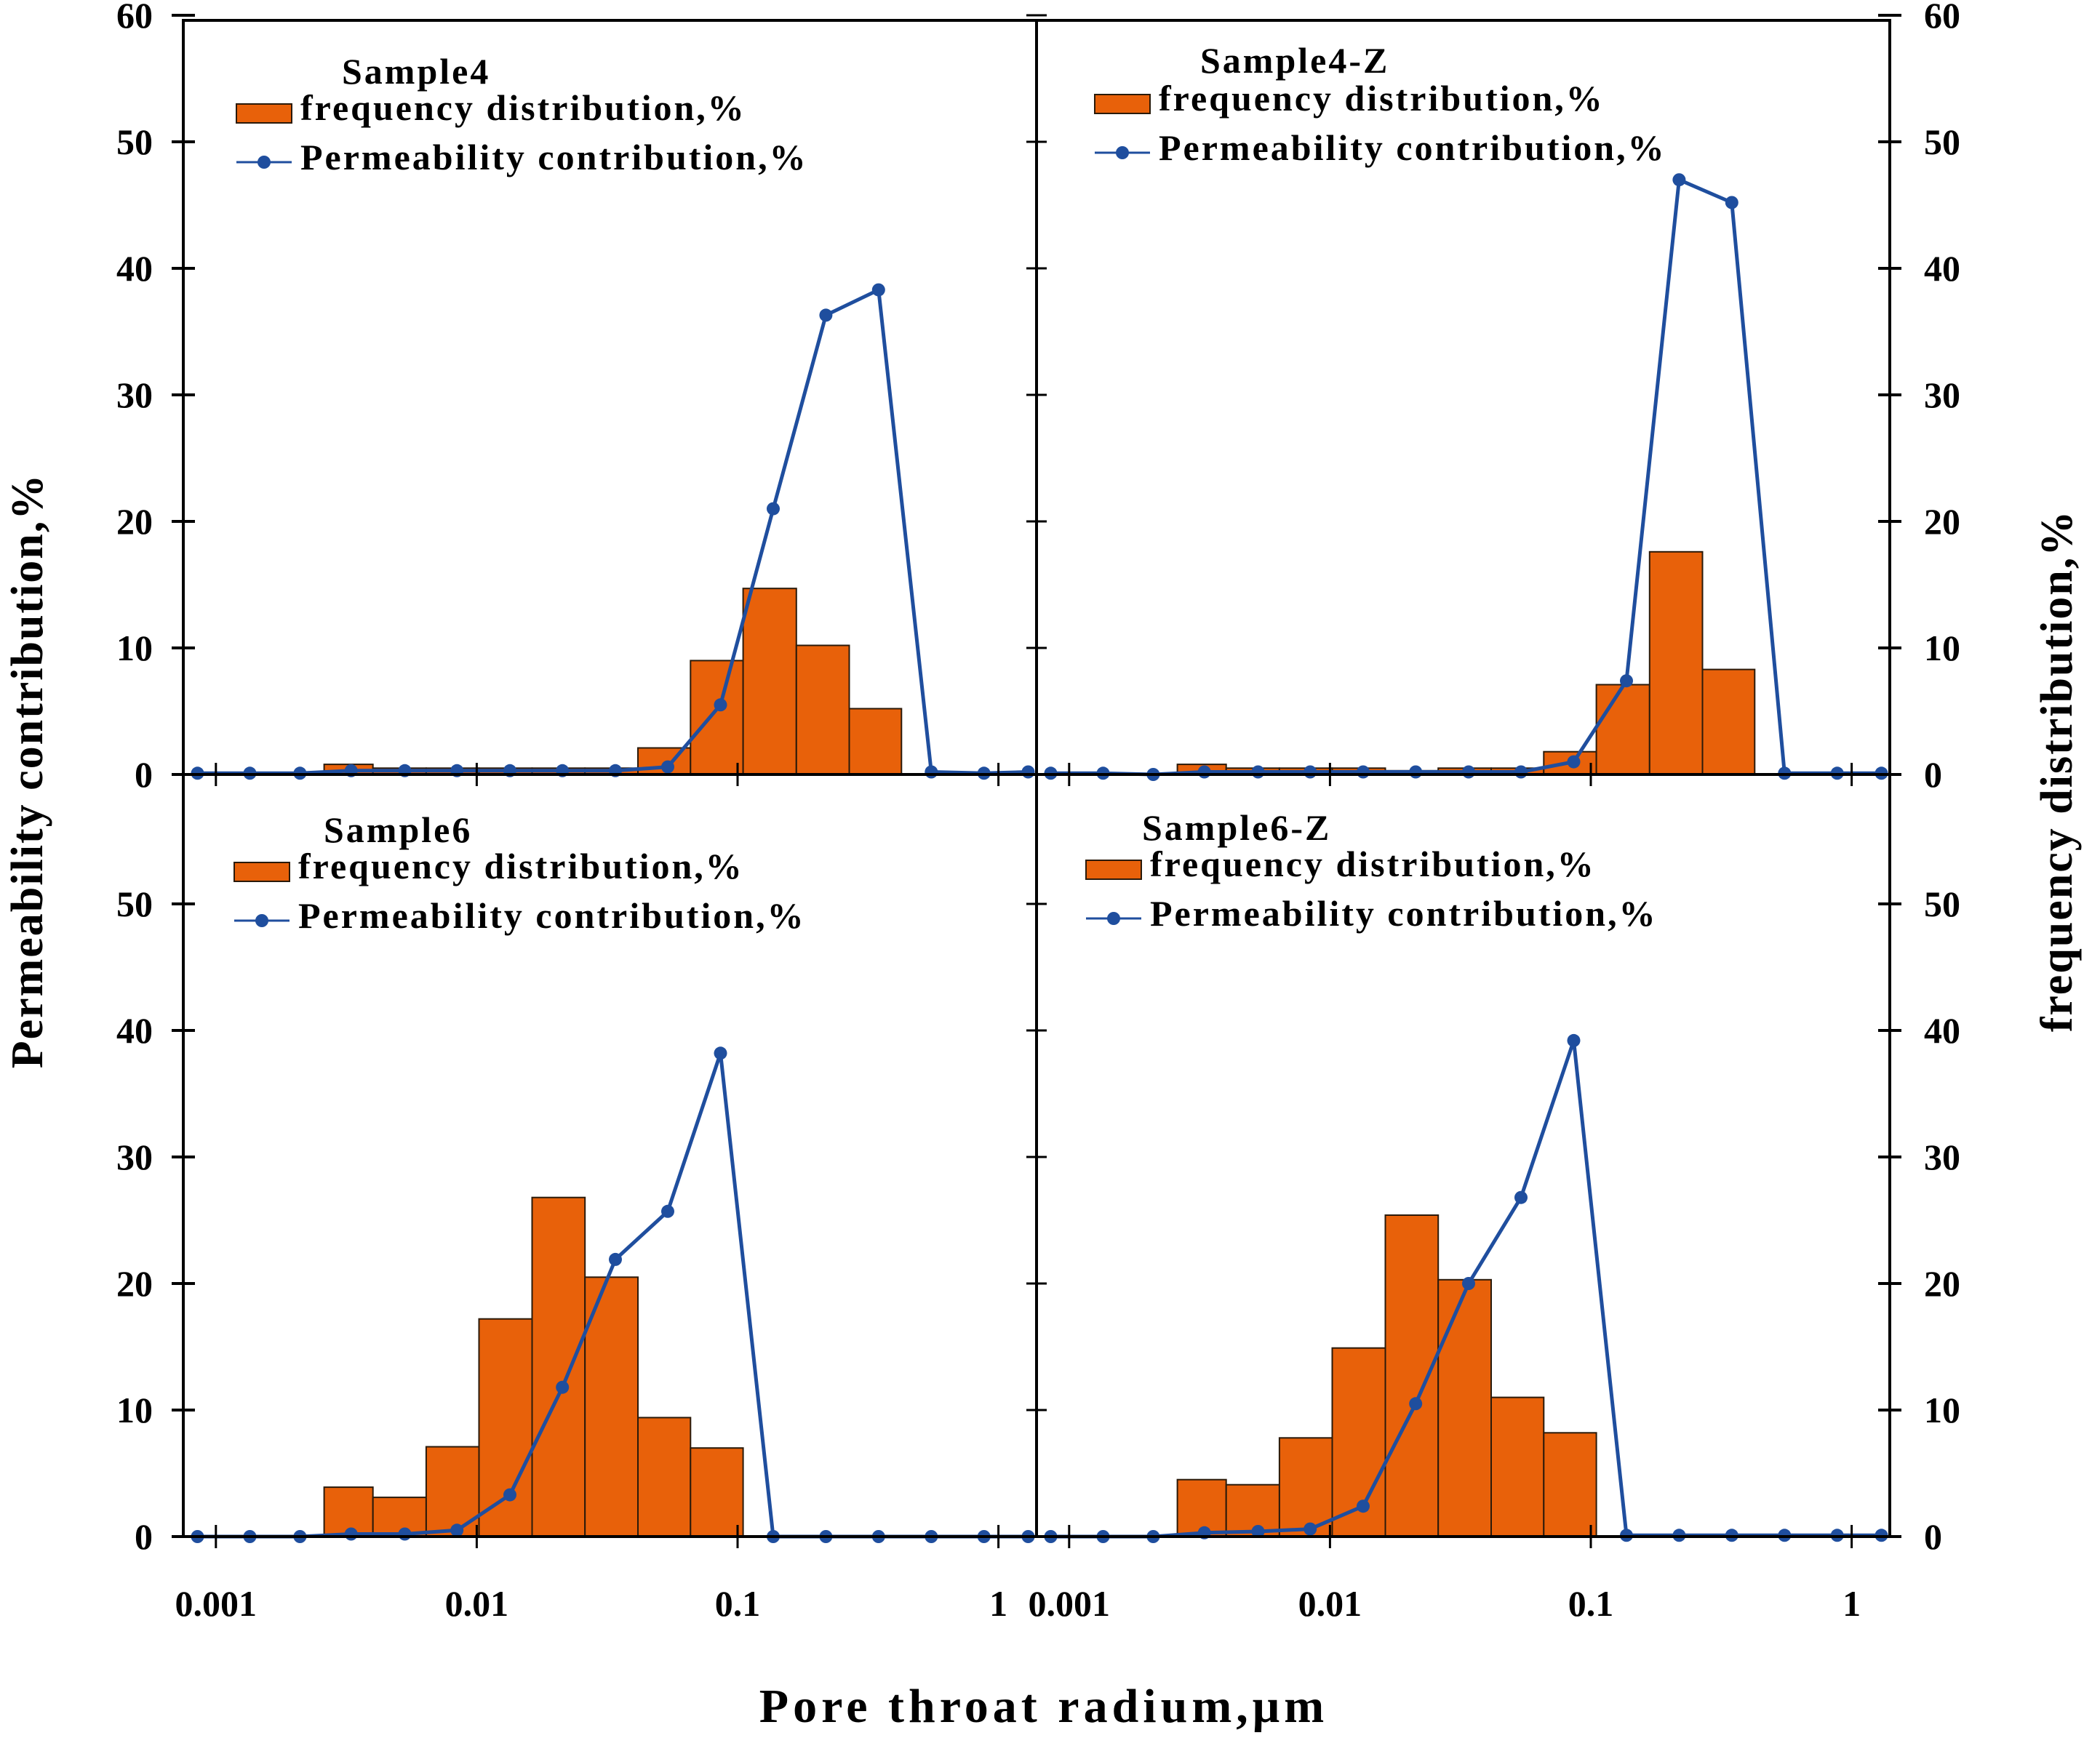  What do you see at coordinates (27, 771) in the screenshot?
I see `y-axis-title-left: Permeability contribution,%` at bounding box center [27, 771].